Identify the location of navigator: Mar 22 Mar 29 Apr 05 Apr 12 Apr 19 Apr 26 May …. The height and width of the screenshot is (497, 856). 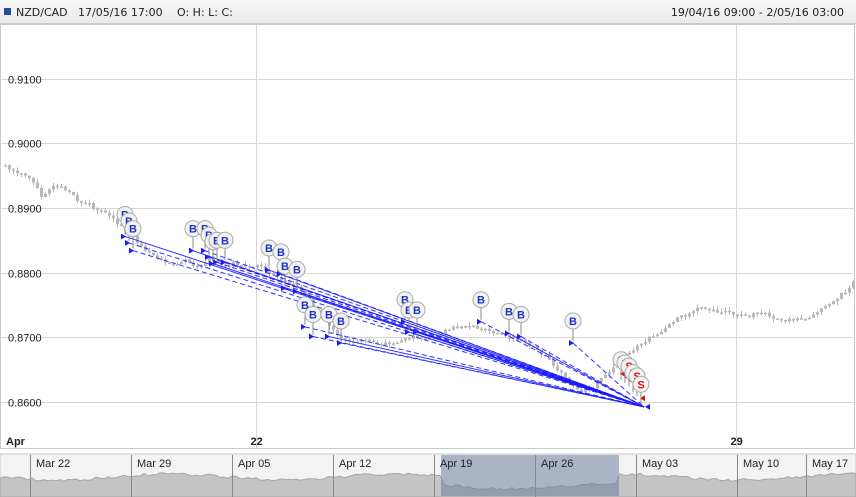
(428, 475).